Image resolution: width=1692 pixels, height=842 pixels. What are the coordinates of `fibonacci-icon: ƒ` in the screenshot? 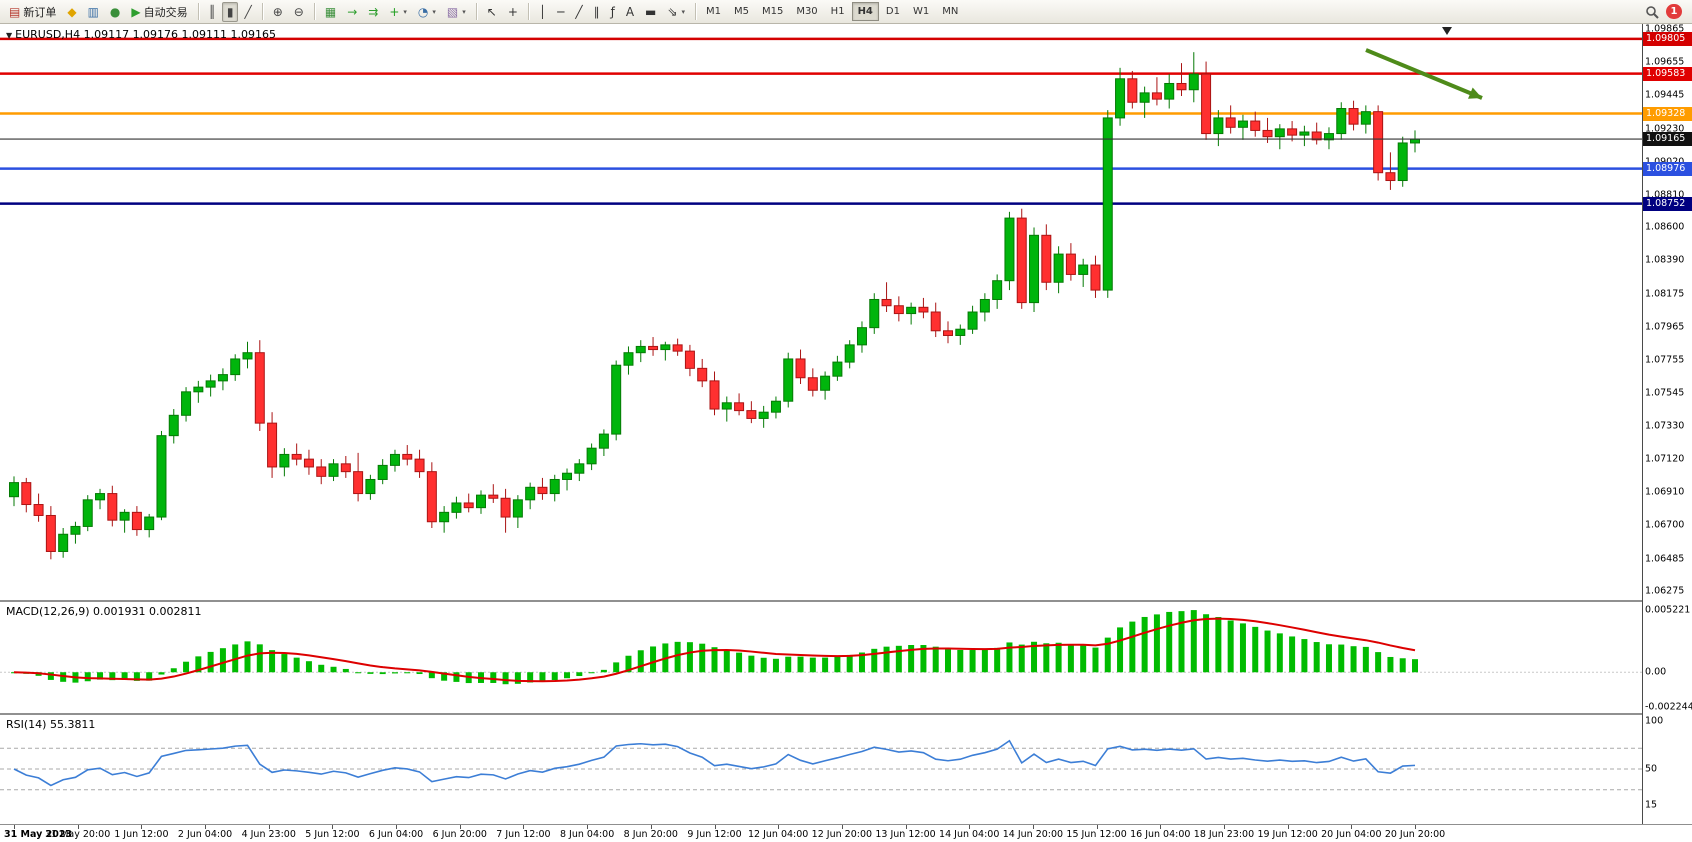 It's located at (613, 12).